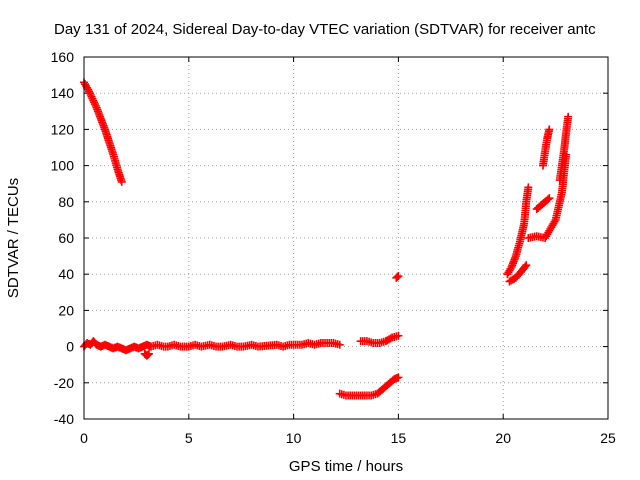  What do you see at coordinates (66, 274) in the screenshot?
I see `y-tick-label: 40` at bounding box center [66, 274].